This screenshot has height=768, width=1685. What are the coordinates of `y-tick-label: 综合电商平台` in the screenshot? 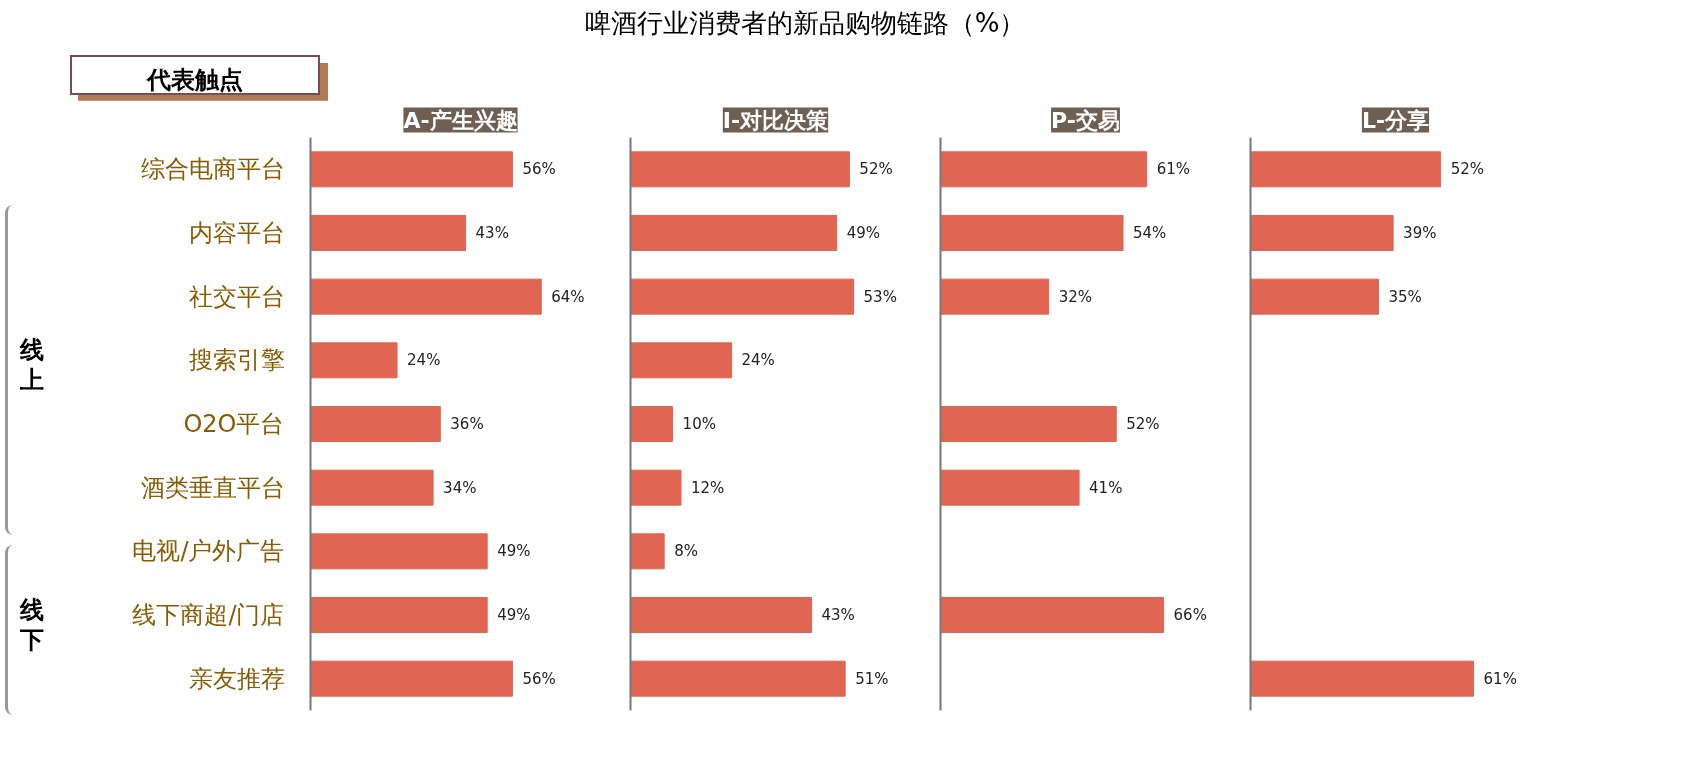 It's located at (212, 169).